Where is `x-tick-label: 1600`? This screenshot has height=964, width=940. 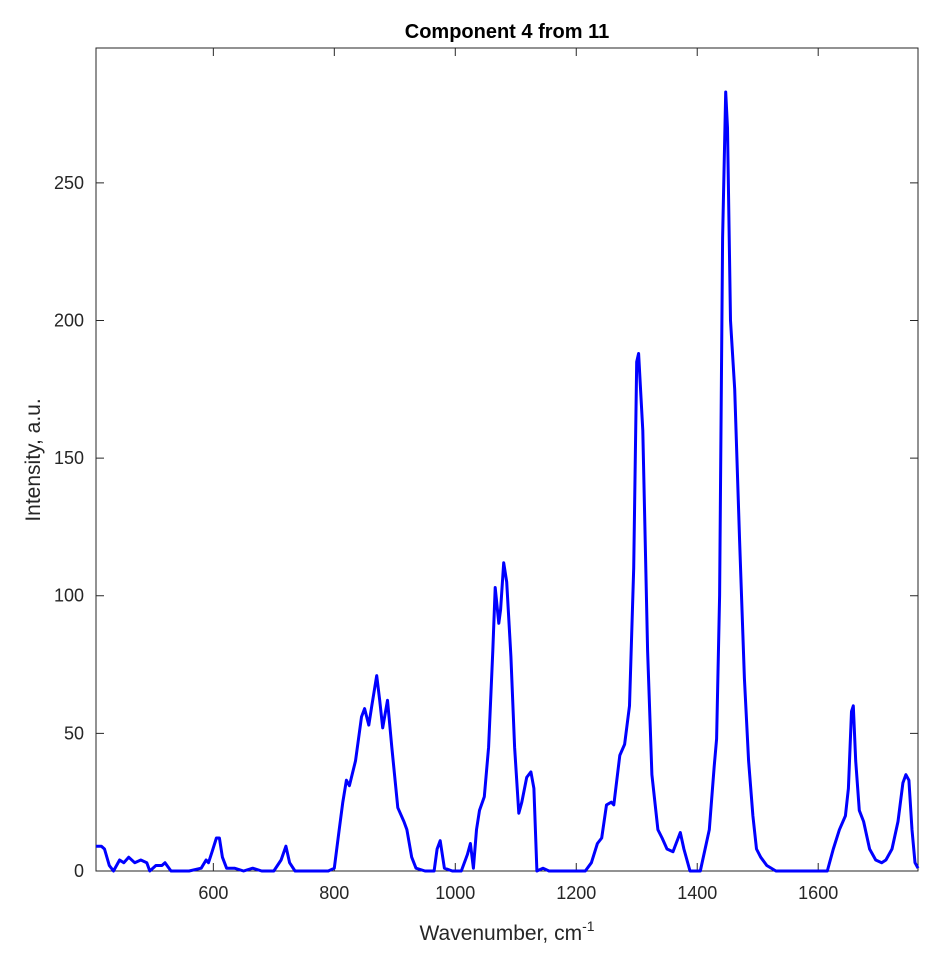
x-tick-label: 1600 is located at coordinates (818, 893).